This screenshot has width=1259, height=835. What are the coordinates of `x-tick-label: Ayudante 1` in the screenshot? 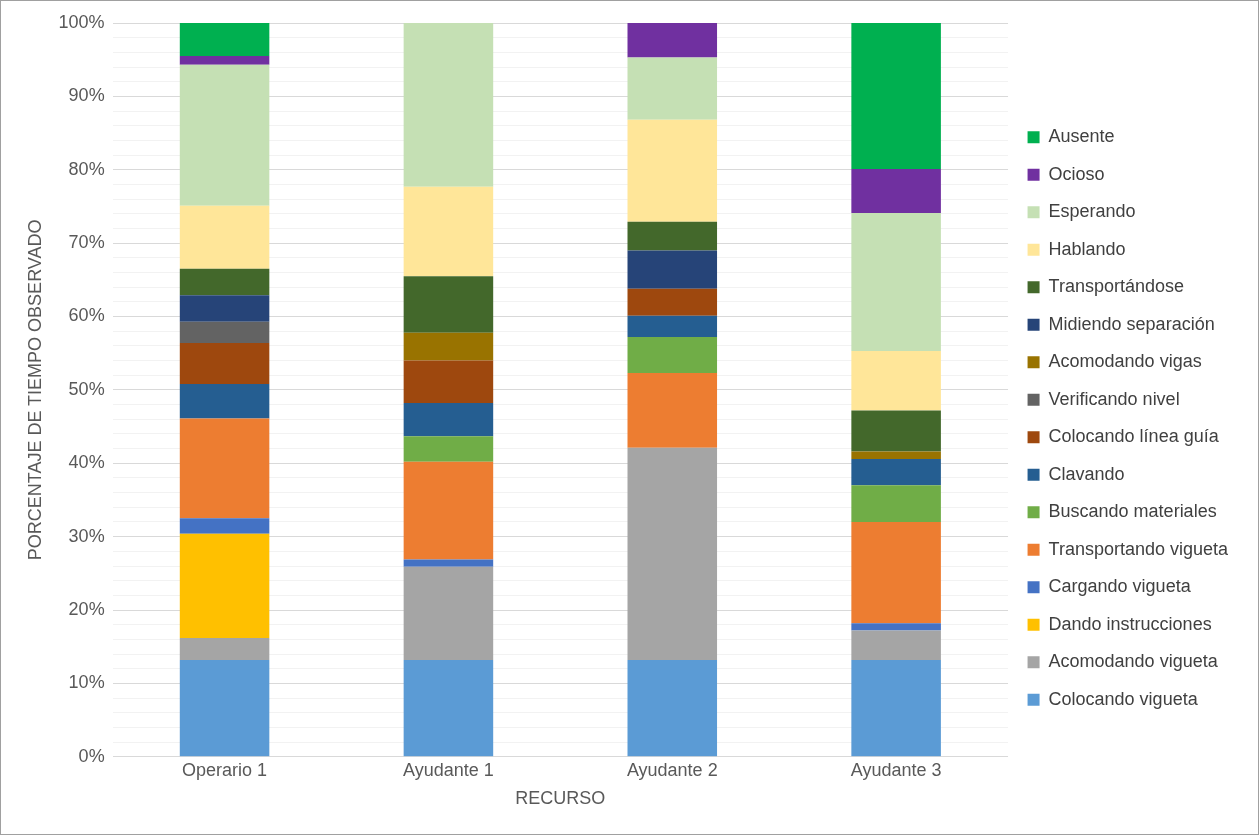 It's located at (448, 769).